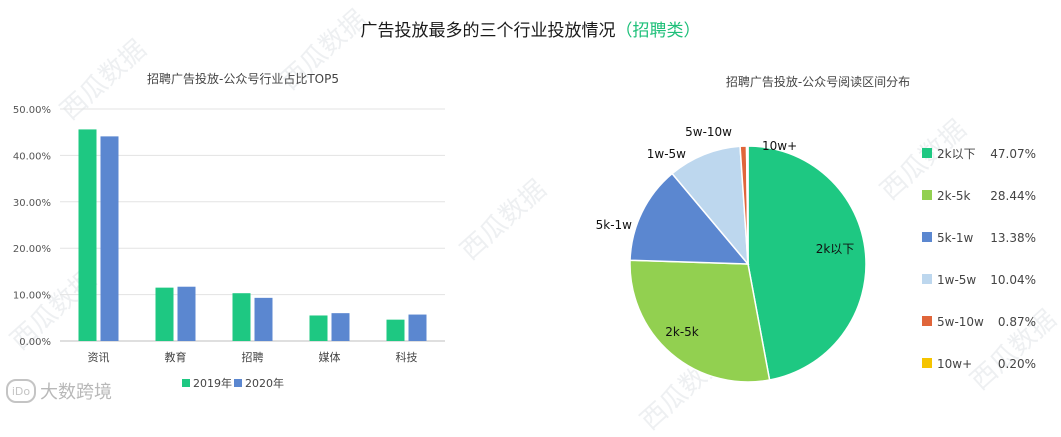  I want to click on bar-legend-label: 2019年, so click(212, 383).